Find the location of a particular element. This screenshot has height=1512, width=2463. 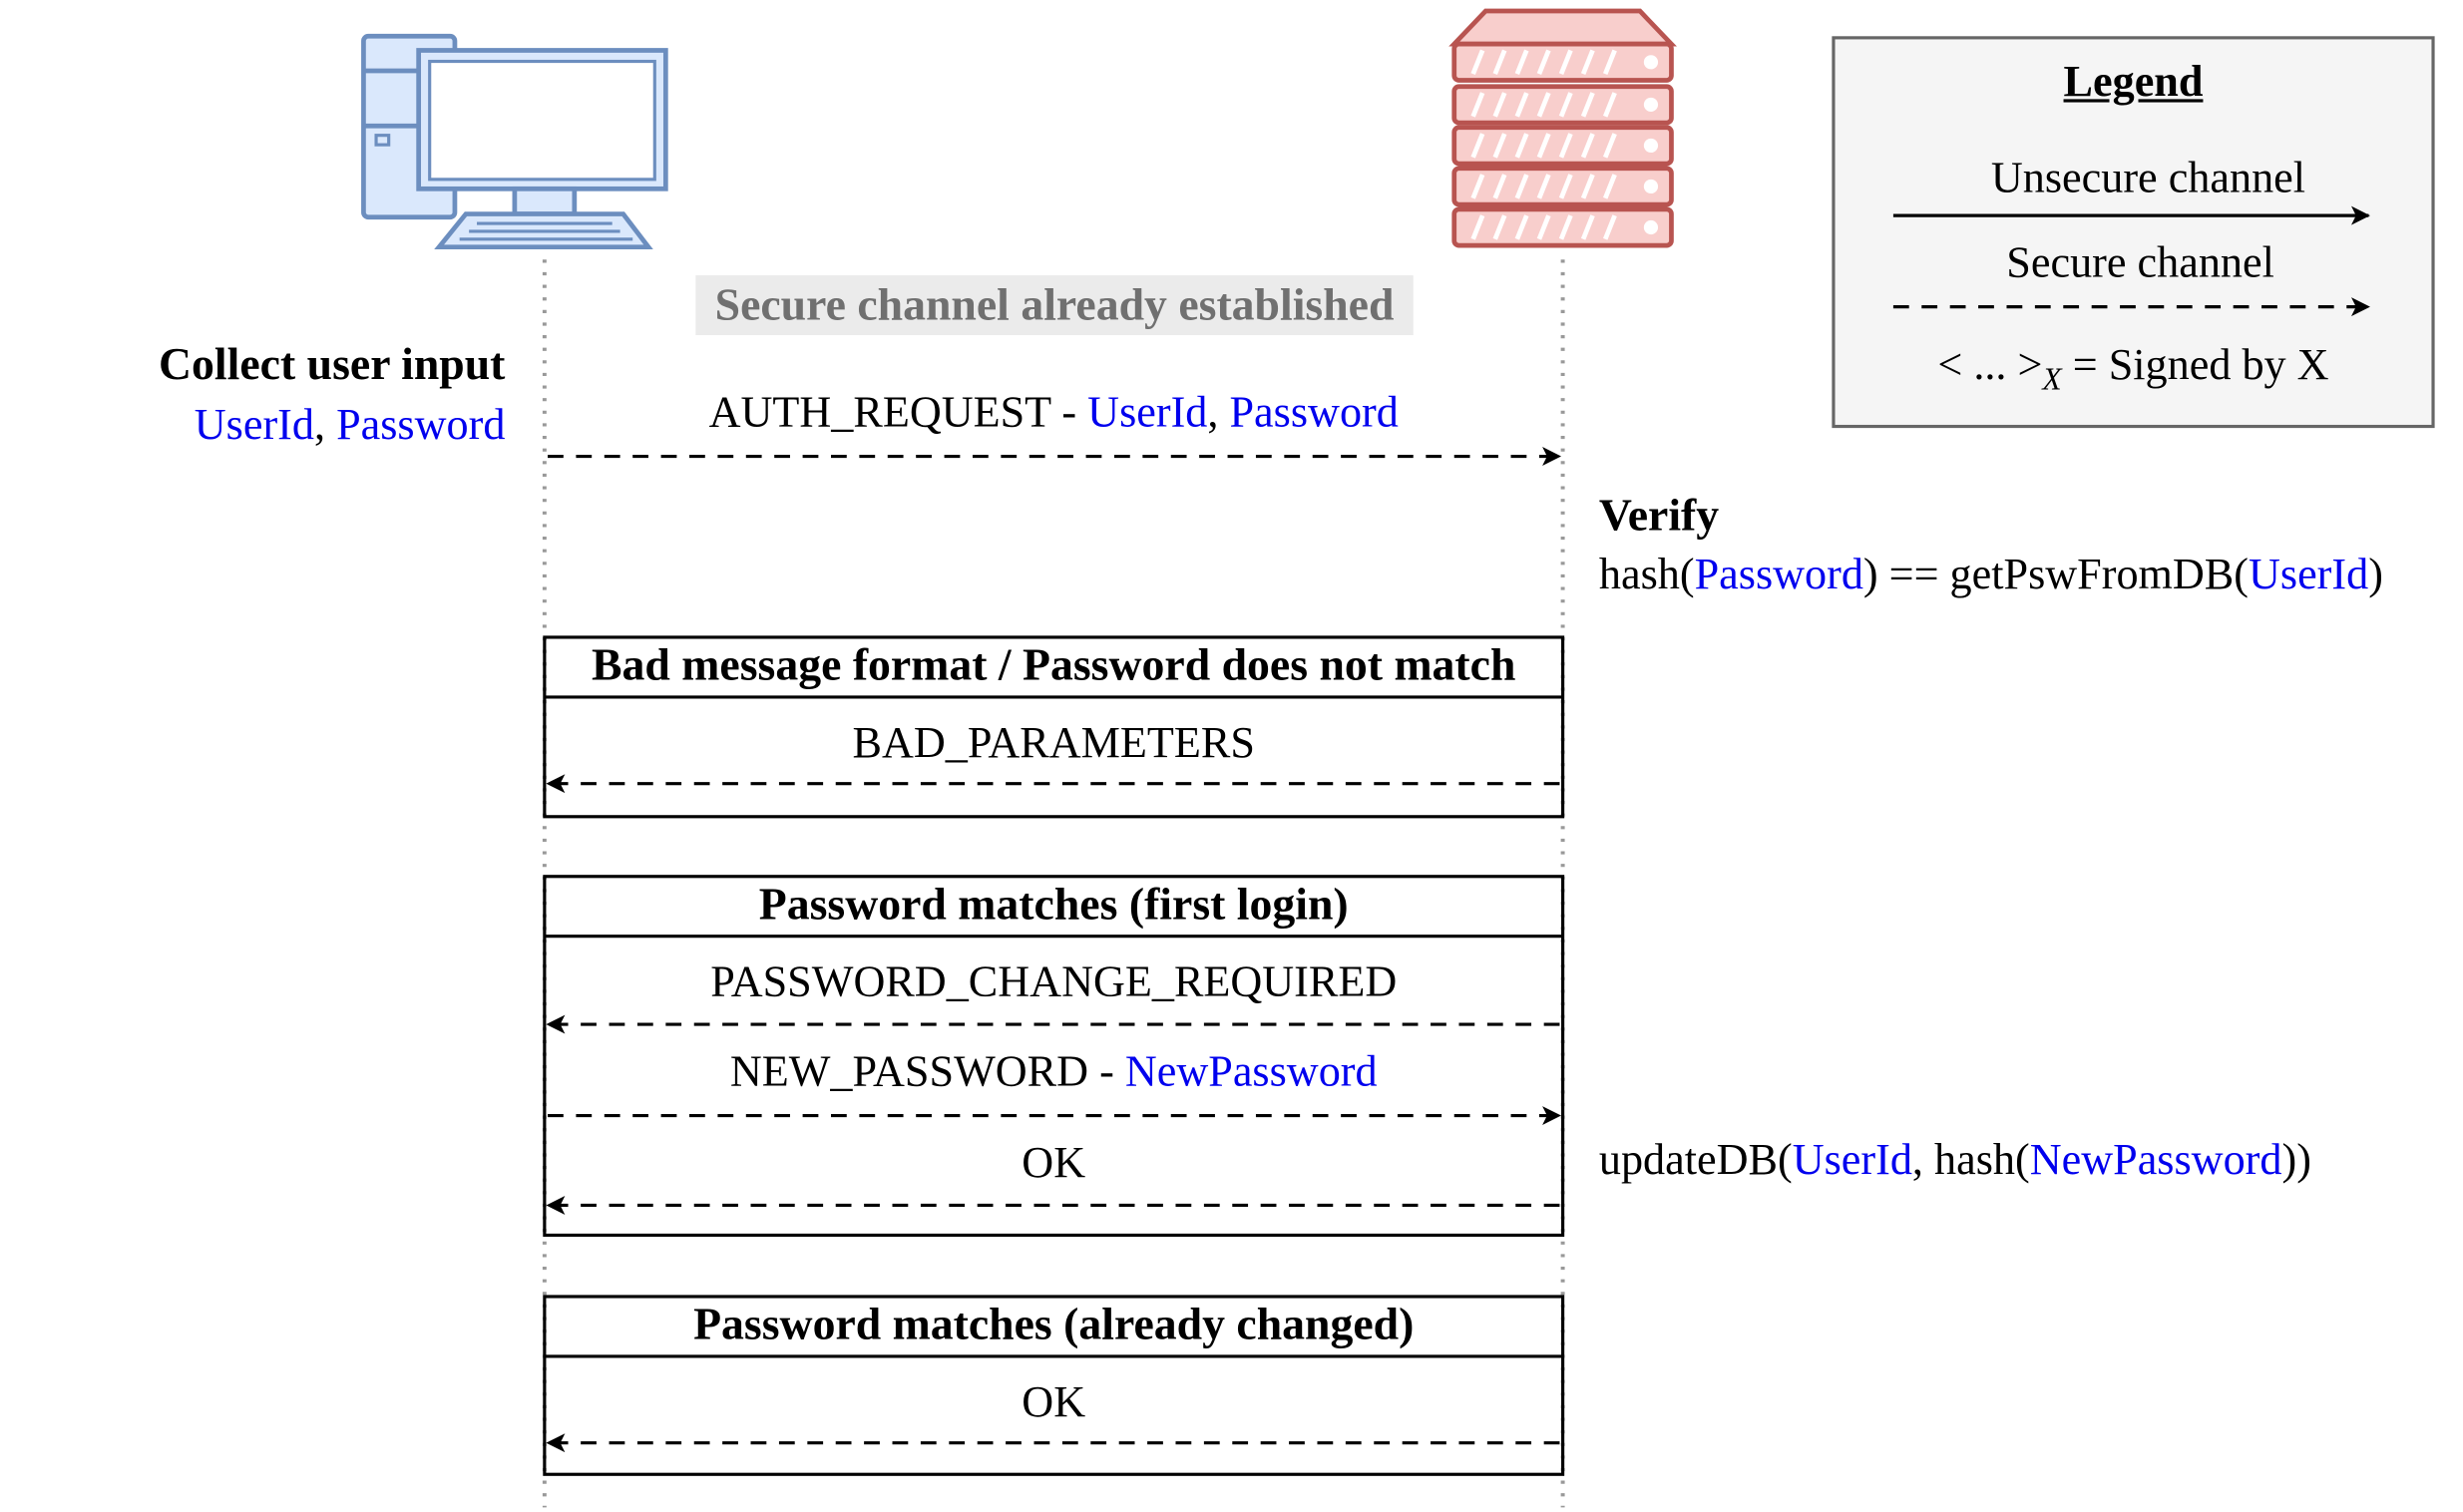

verify-expression: hash(Password) == getPswFromDB(UserId) is located at coordinates (1991, 575).